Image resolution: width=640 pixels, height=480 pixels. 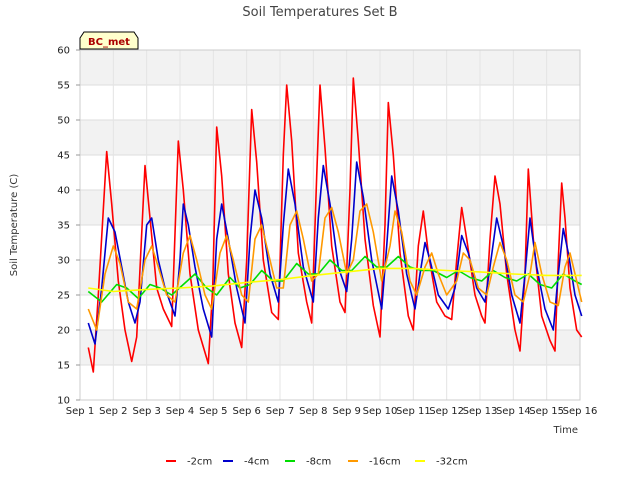 I want to click on x-axis-label: Time, so click(x=565, y=430).